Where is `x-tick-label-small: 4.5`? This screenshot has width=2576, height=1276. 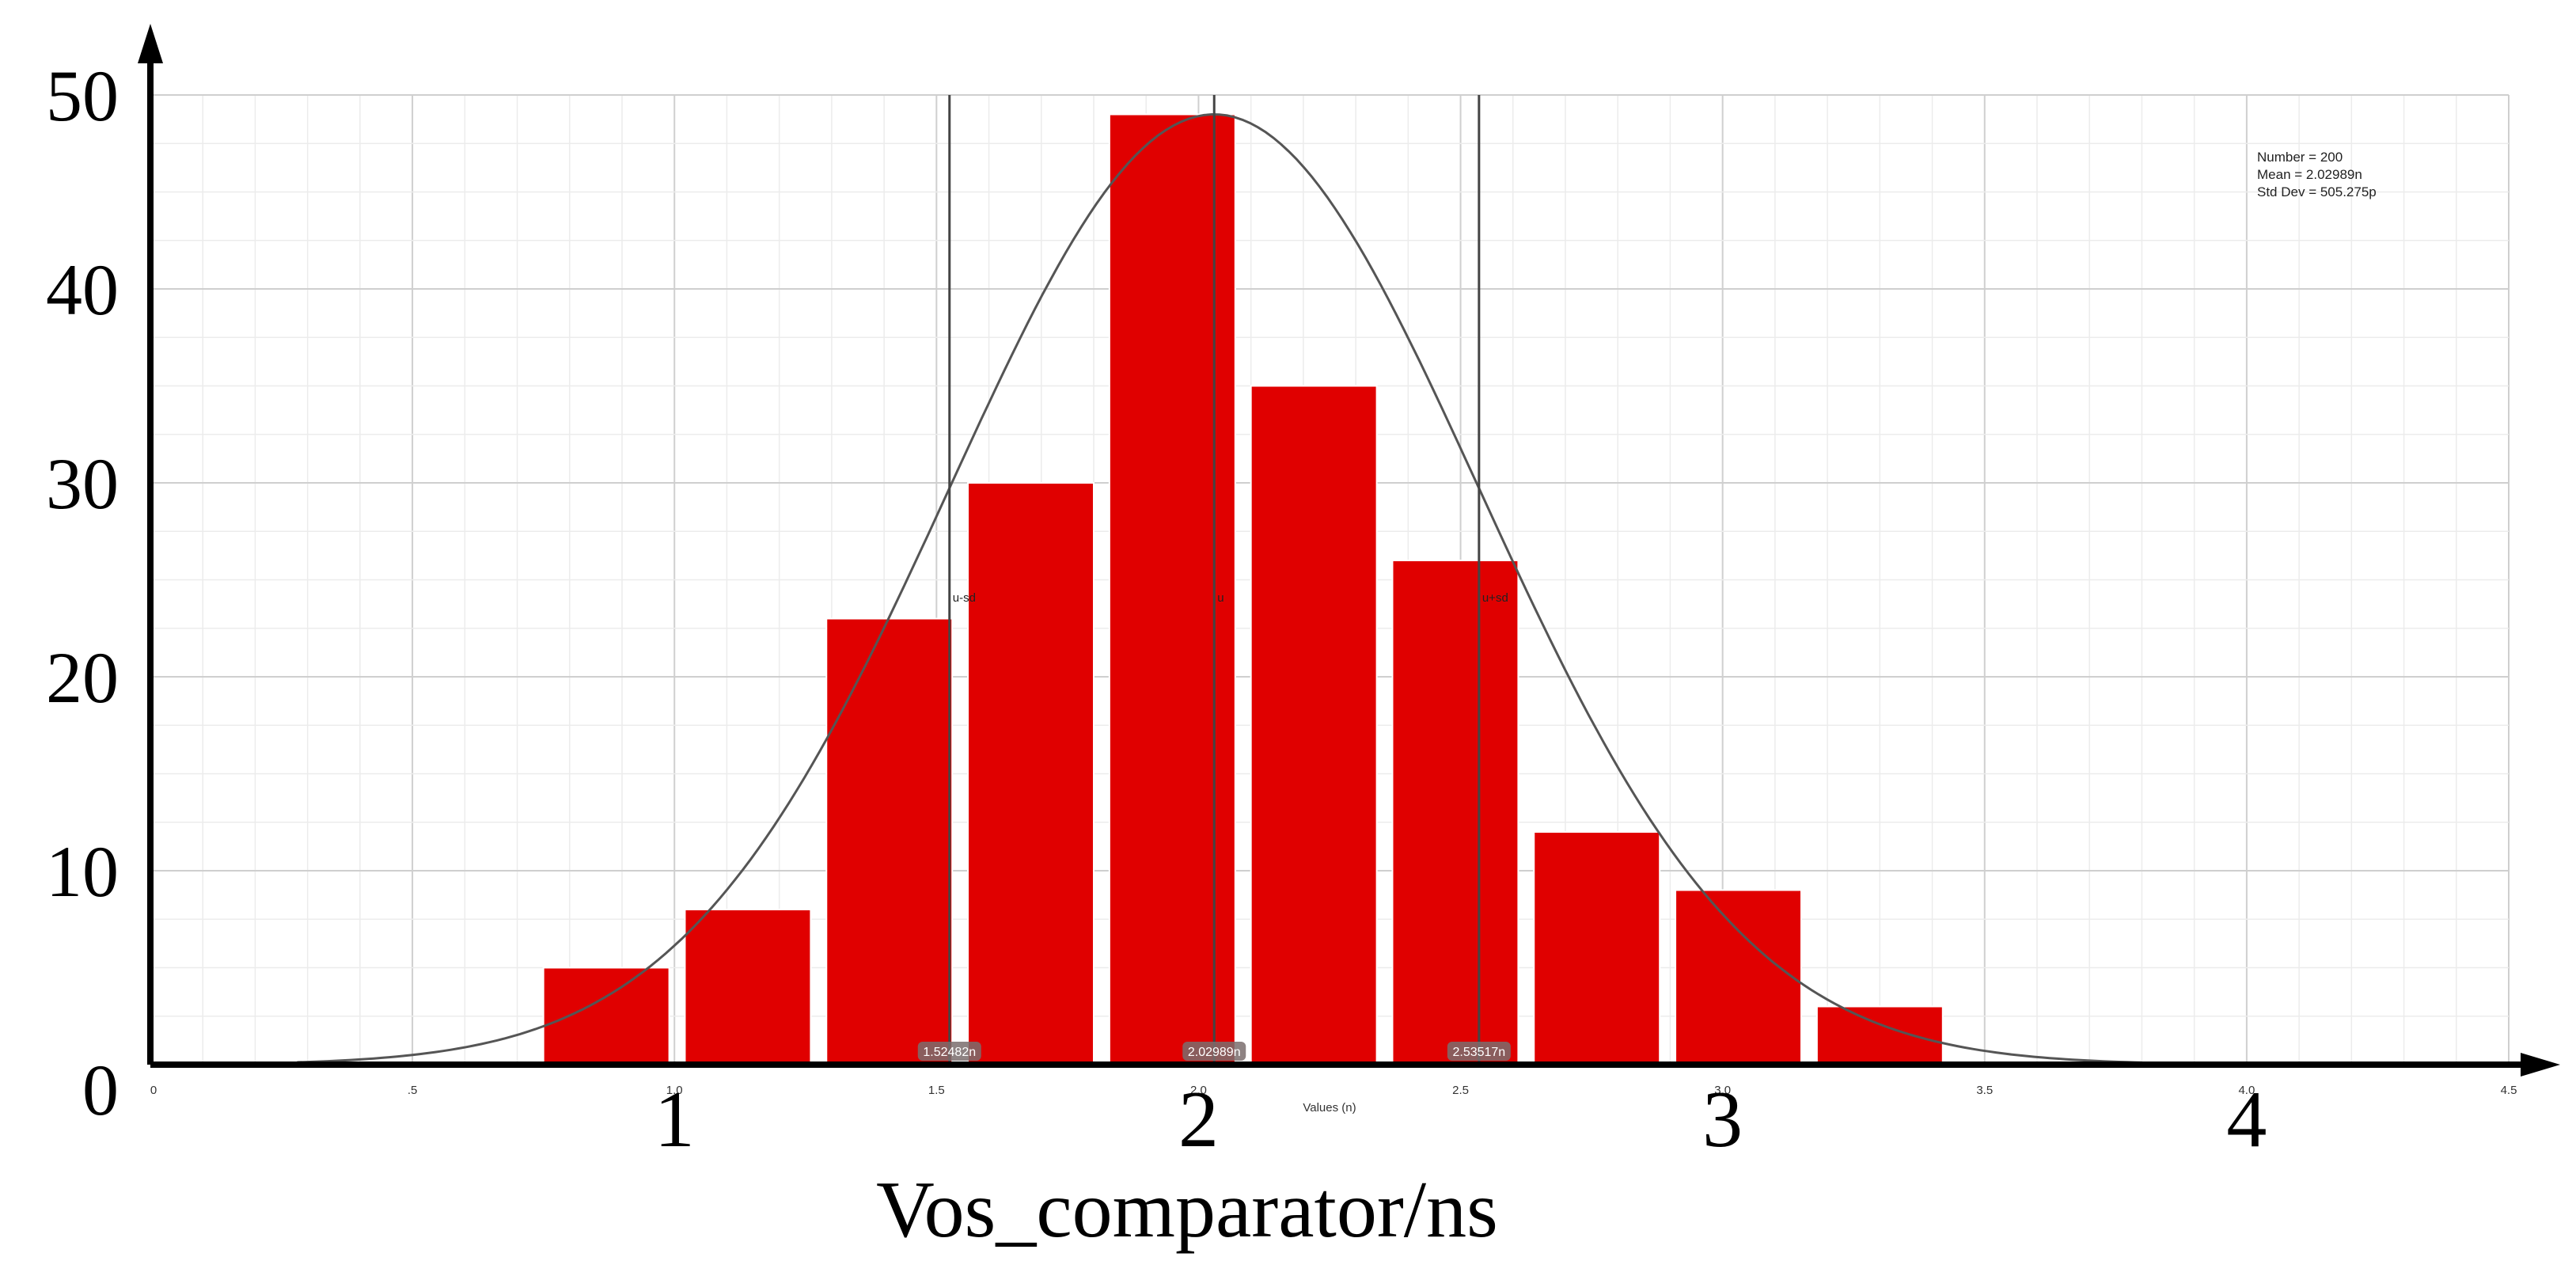 x-tick-label-small: 4.5 is located at coordinates (2509, 1090).